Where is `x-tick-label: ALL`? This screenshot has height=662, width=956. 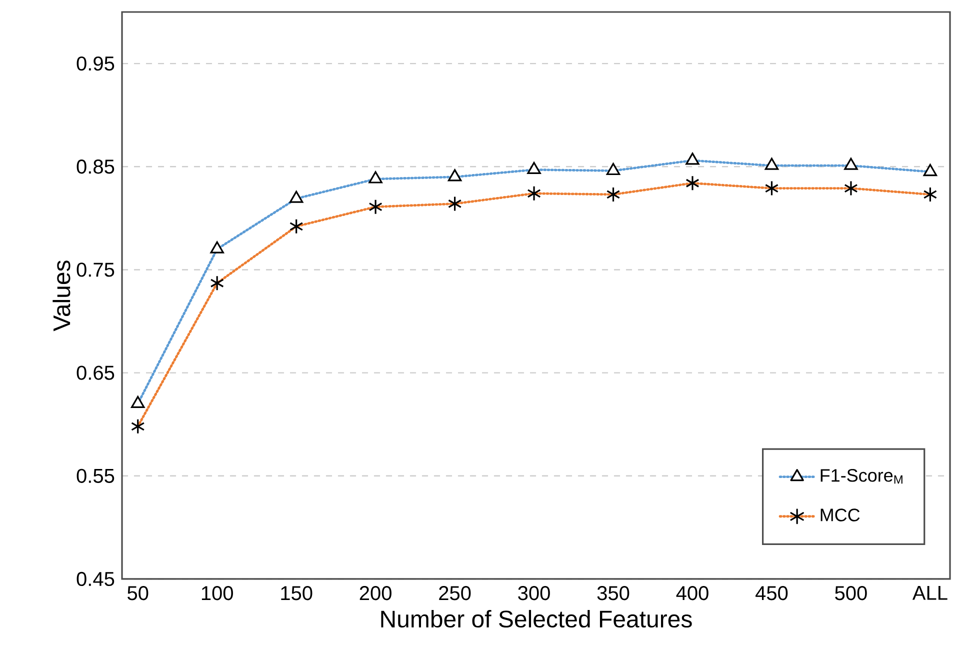 x-tick-label: ALL is located at coordinates (930, 593).